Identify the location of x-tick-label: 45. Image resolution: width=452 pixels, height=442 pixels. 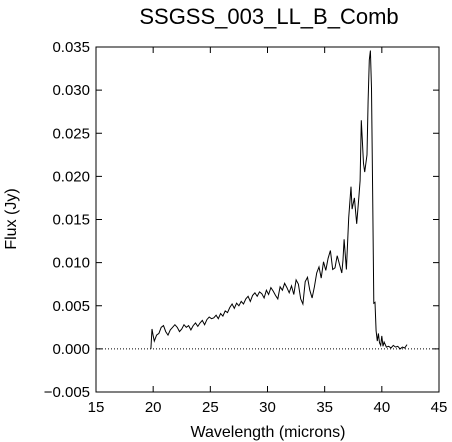
(439, 407).